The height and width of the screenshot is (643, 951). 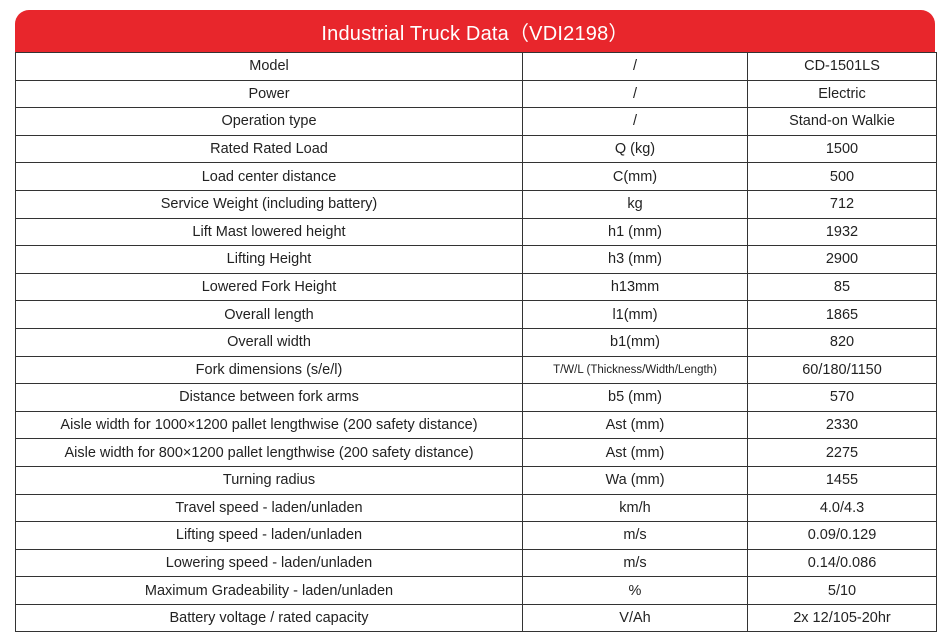 What do you see at coordinates (842, 314) in the screenshot?
I see `value-cell: 1865` at bounding box center [842, 314].